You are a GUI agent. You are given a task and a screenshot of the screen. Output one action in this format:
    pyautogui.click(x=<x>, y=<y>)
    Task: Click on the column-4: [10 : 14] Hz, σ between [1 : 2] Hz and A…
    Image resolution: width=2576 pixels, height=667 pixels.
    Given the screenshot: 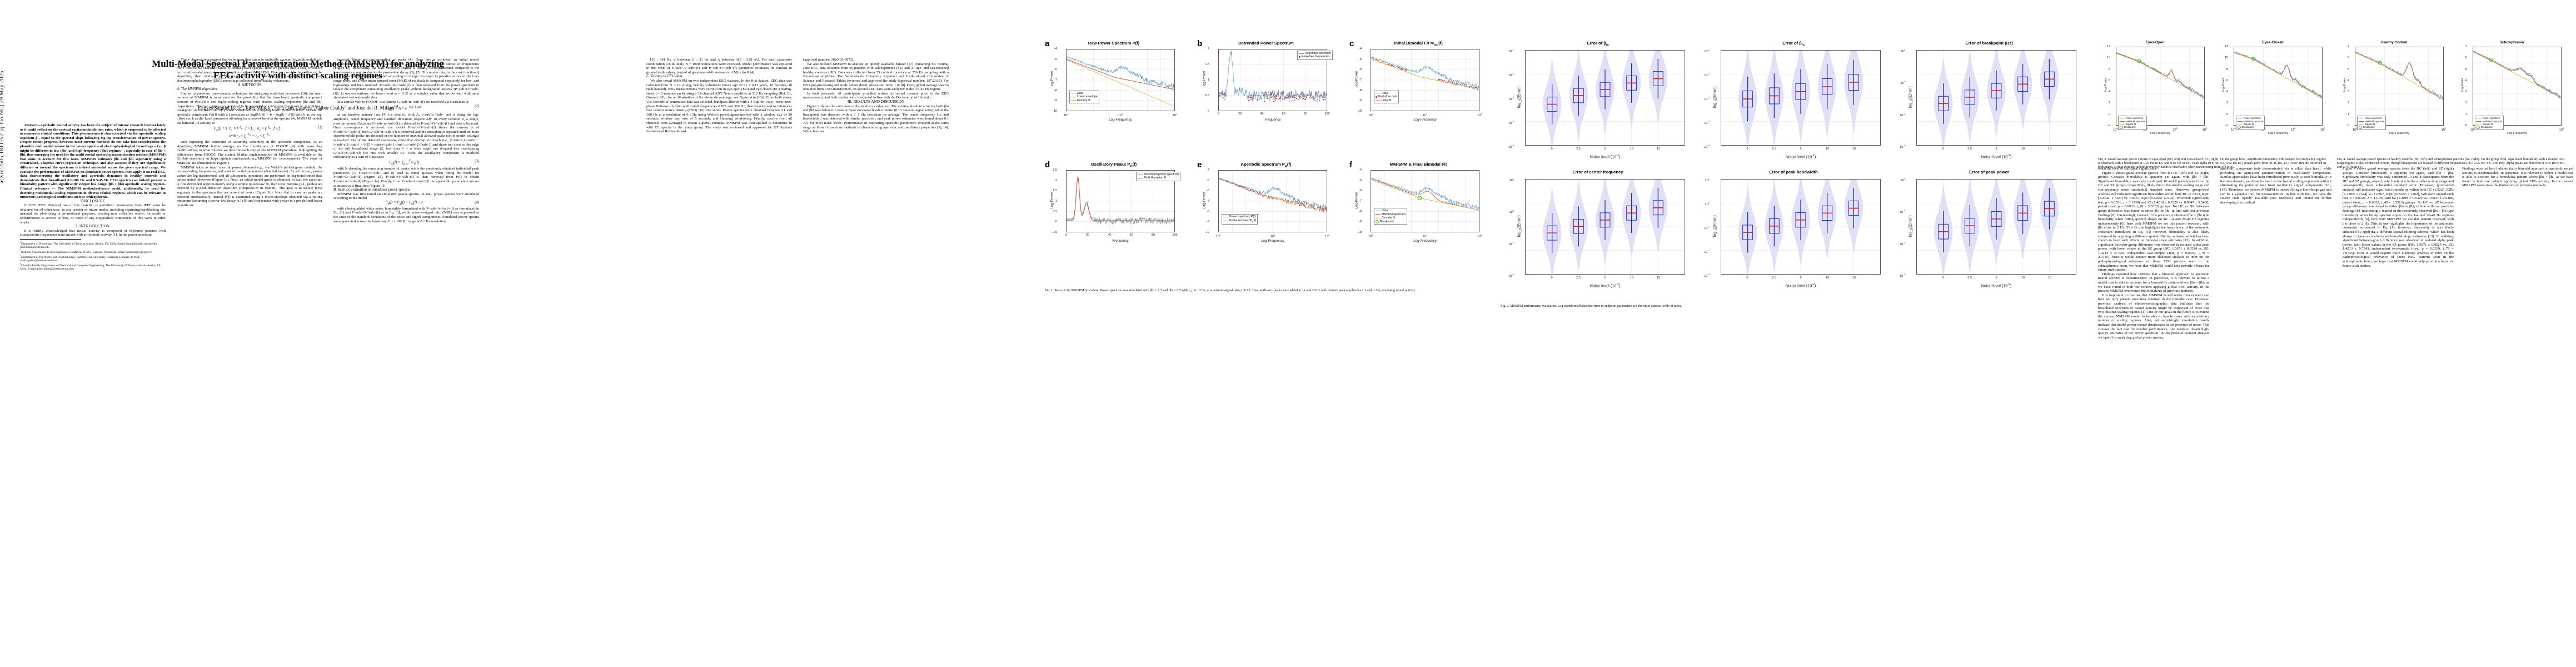 What is the action you would take?
    pyautogui.click(x=719, y=347)
    